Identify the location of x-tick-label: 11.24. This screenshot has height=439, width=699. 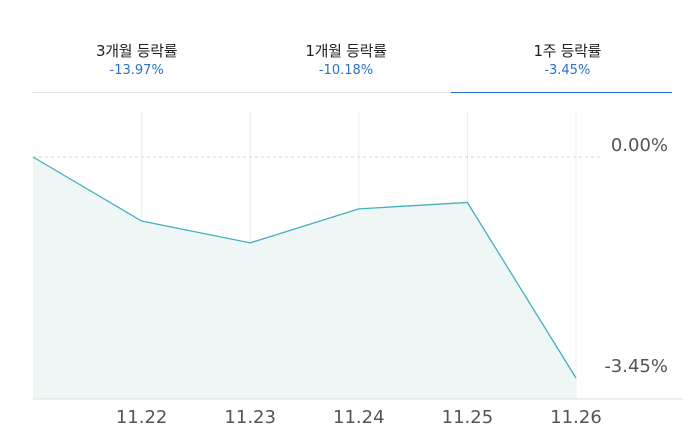
(359, 417).